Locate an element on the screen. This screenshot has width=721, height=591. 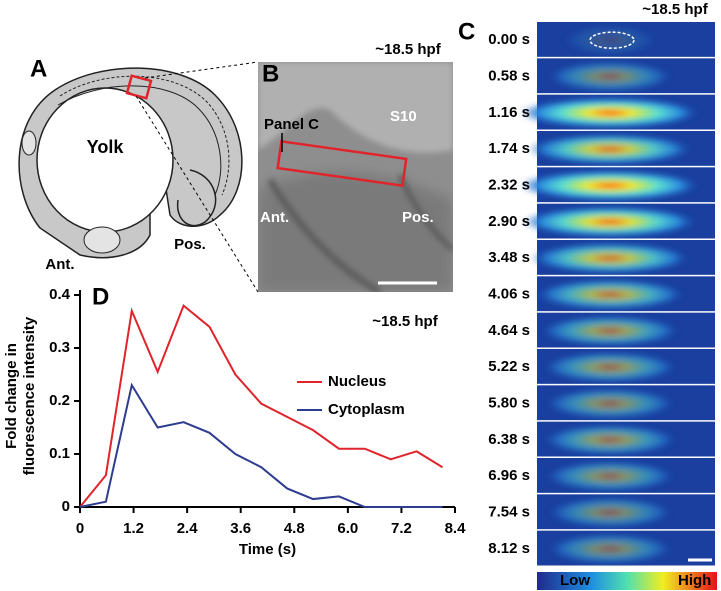
y-tick-label: 0 is located at coordinates (66, 506).